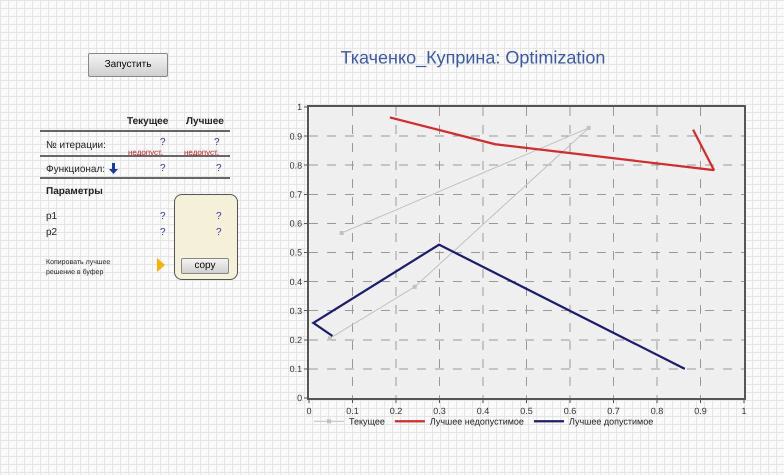 This screenshot has width=784, height=475. What do you see at coordinates (296, 281) in the screenshot?
I see `y-tick-label: 0.4` at bounding box center [296, 281].